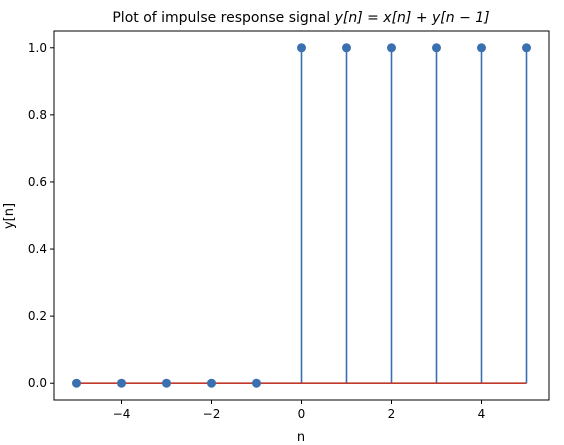  Describe the element at coordinates (37, 182) in the screenshot. I see `y-tick-label: 0.6` at that location.